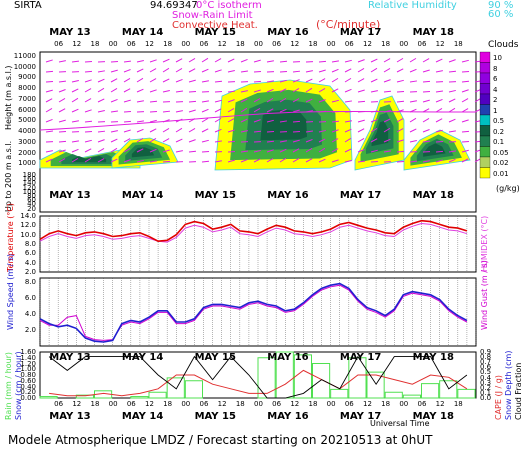 This screenshot has height=450, width=528. Describe the element at coordinates (30, 262) in the screenshot. I see `temp-panel-tick-5: 4.0` at that location.